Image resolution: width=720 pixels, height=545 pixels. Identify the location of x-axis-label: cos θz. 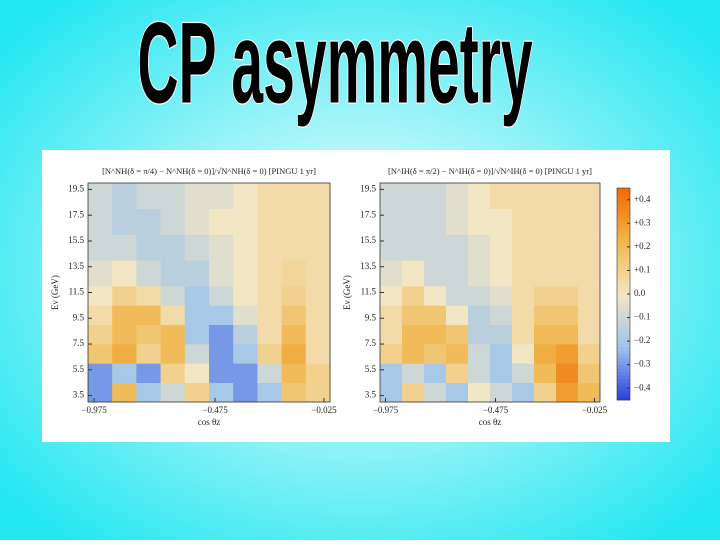
(490, 422).